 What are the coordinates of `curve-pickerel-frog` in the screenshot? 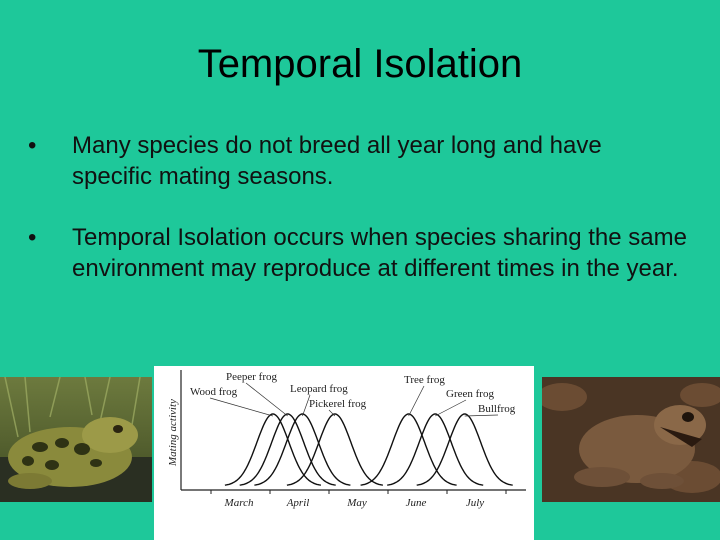 It's located at (335, 449).